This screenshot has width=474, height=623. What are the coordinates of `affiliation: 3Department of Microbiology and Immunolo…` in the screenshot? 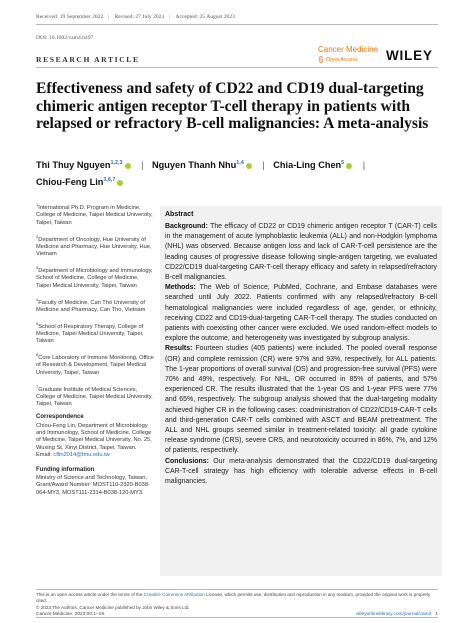 It's located at (95, 277).